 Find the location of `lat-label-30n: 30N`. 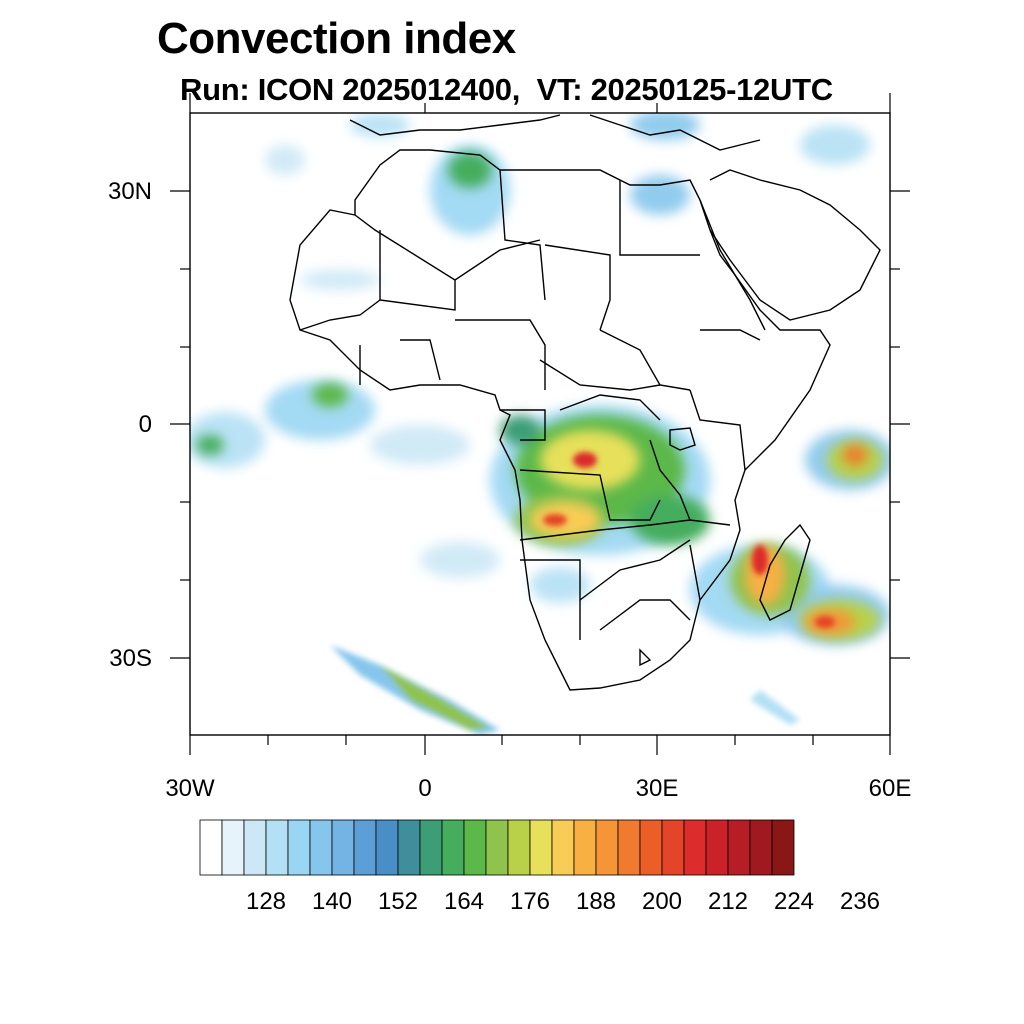

lat-label-30n: 30N is located at coordinates (129, 191).